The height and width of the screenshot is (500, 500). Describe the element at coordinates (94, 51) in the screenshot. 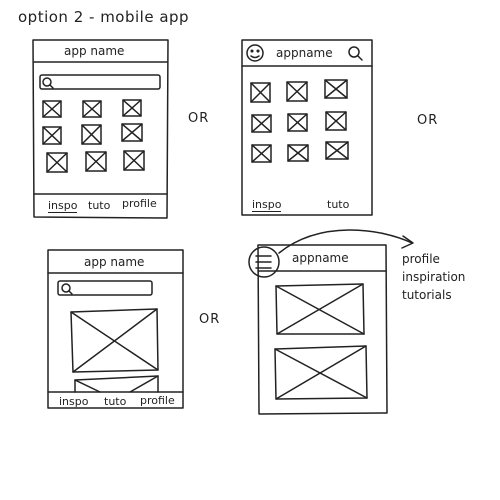

I see `sketch-1-app-title: app name` at that location.